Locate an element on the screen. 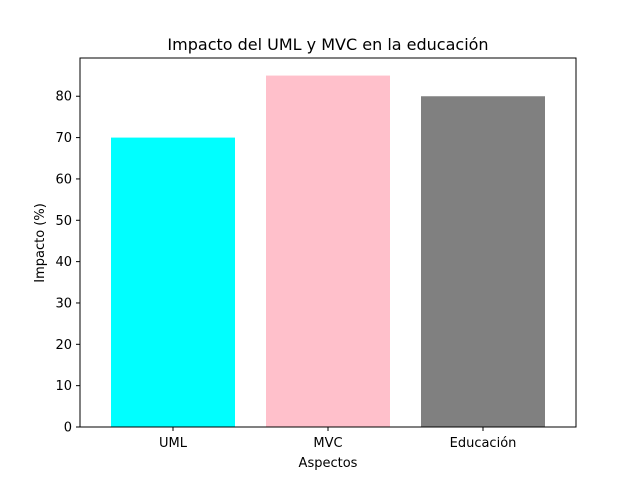 Image resolution: width=640 pixels, height=485 pixels. y-tick-label: 70 is located at coordinates (63, 138).